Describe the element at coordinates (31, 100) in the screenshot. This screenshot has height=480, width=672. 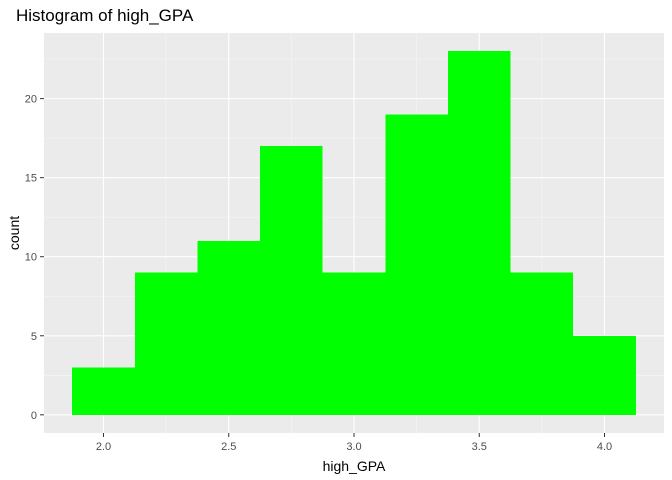
I see `y-tick-label: 20` at that location.